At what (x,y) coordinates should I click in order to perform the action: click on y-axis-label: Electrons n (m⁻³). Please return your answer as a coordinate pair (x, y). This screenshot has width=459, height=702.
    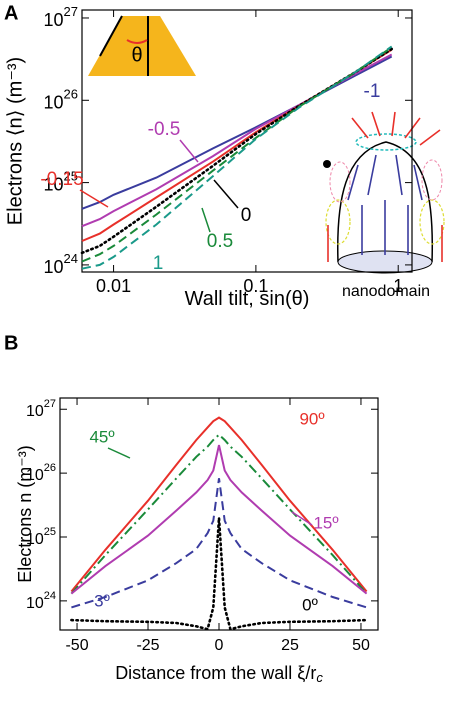
    Looking at the image, I should click on (25, 514).